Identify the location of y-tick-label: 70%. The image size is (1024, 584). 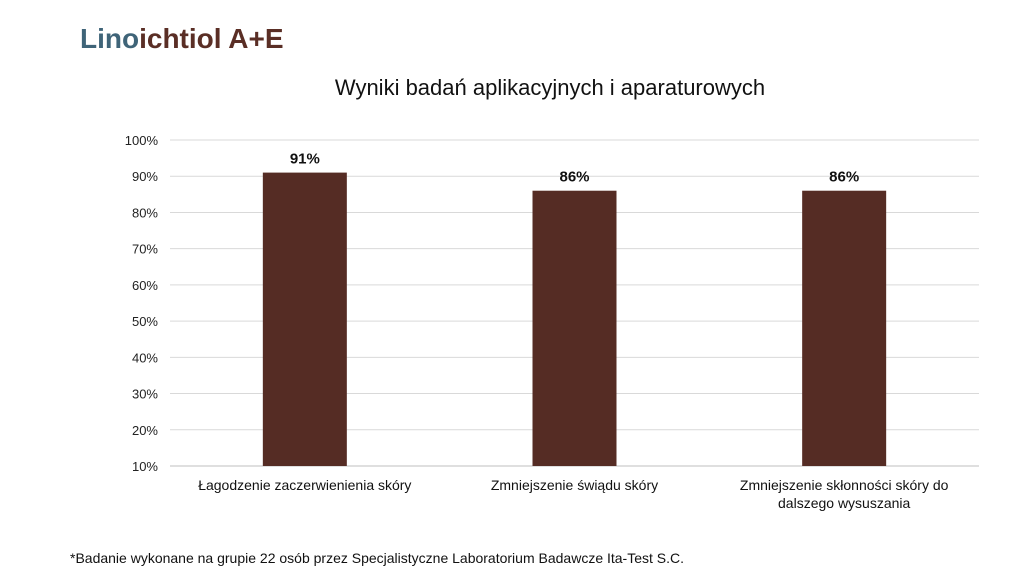
(145, 249).